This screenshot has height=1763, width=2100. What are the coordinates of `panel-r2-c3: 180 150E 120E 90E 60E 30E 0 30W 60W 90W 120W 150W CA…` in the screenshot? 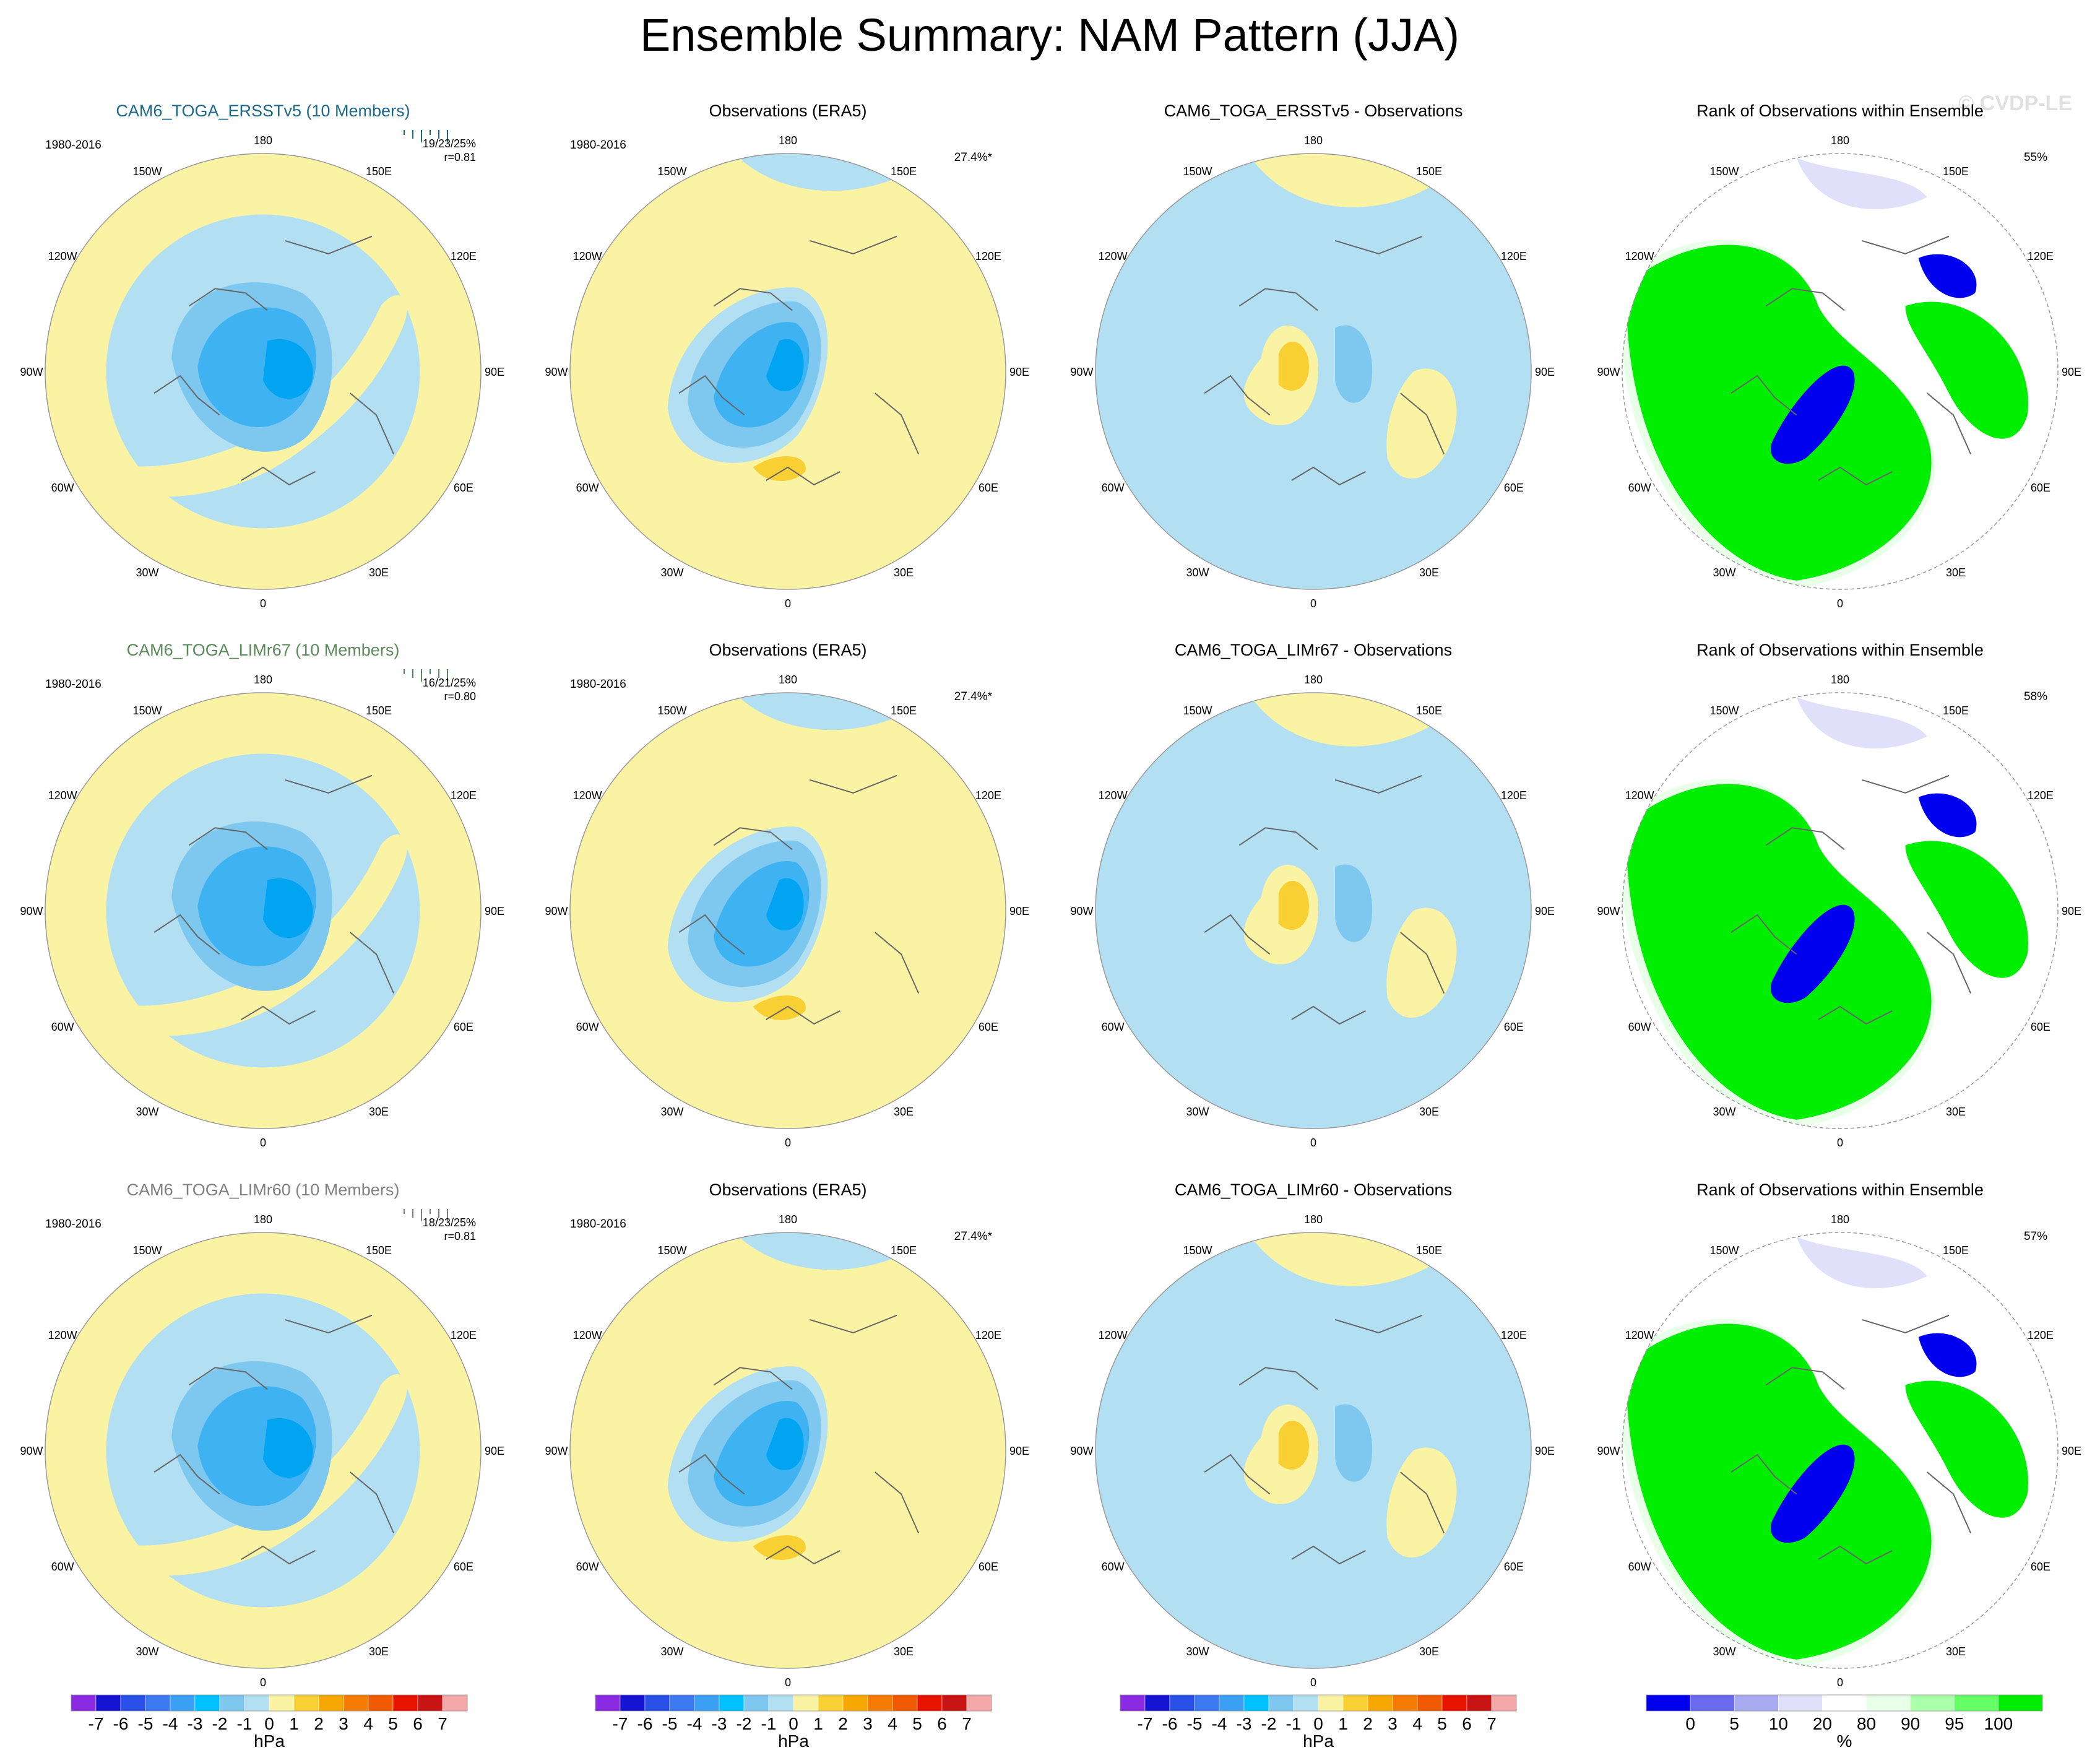 It's located at (1312, 895).